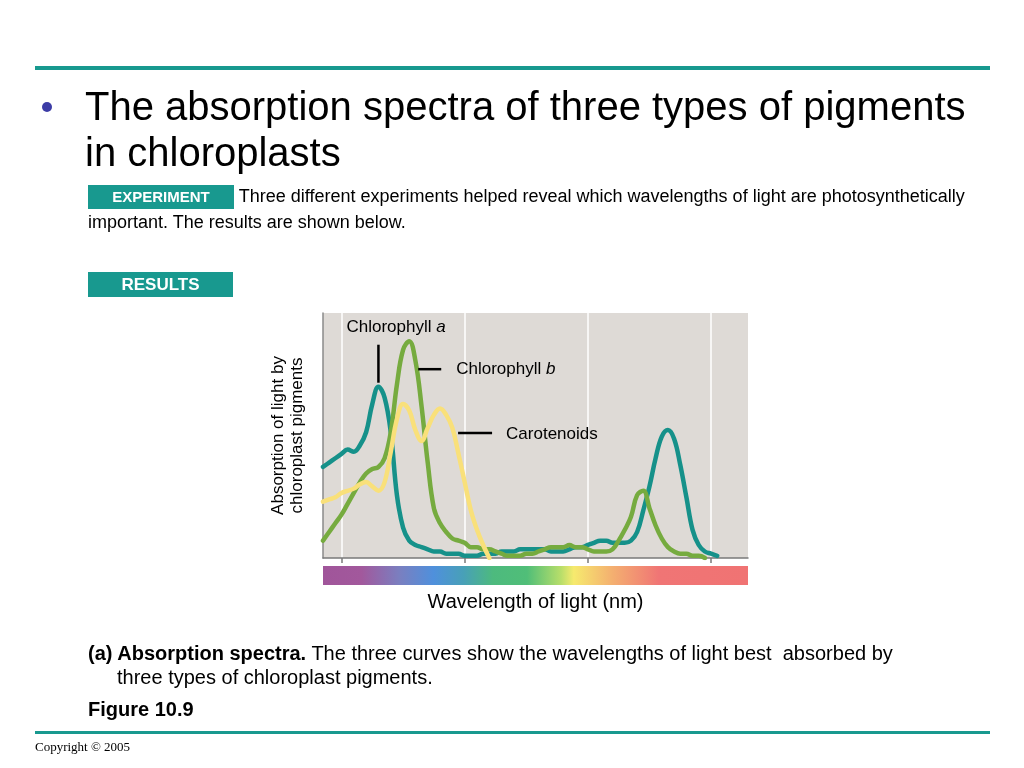 The height and width of the screenshot is (768, 1024). I want to click on text: Chlorophyll a, so click(396, 326).